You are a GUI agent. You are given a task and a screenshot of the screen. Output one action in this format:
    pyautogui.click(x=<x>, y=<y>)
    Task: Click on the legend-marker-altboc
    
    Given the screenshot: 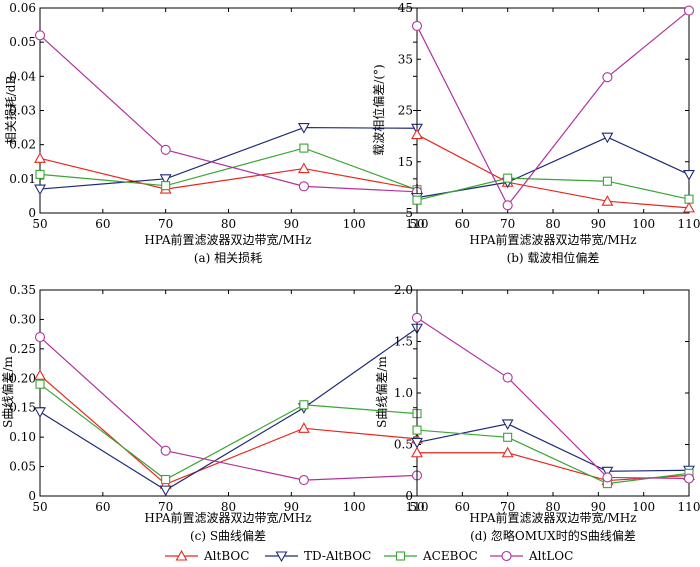 What is the action you would take?
    pyautogui.click(x=181, y=555)
    